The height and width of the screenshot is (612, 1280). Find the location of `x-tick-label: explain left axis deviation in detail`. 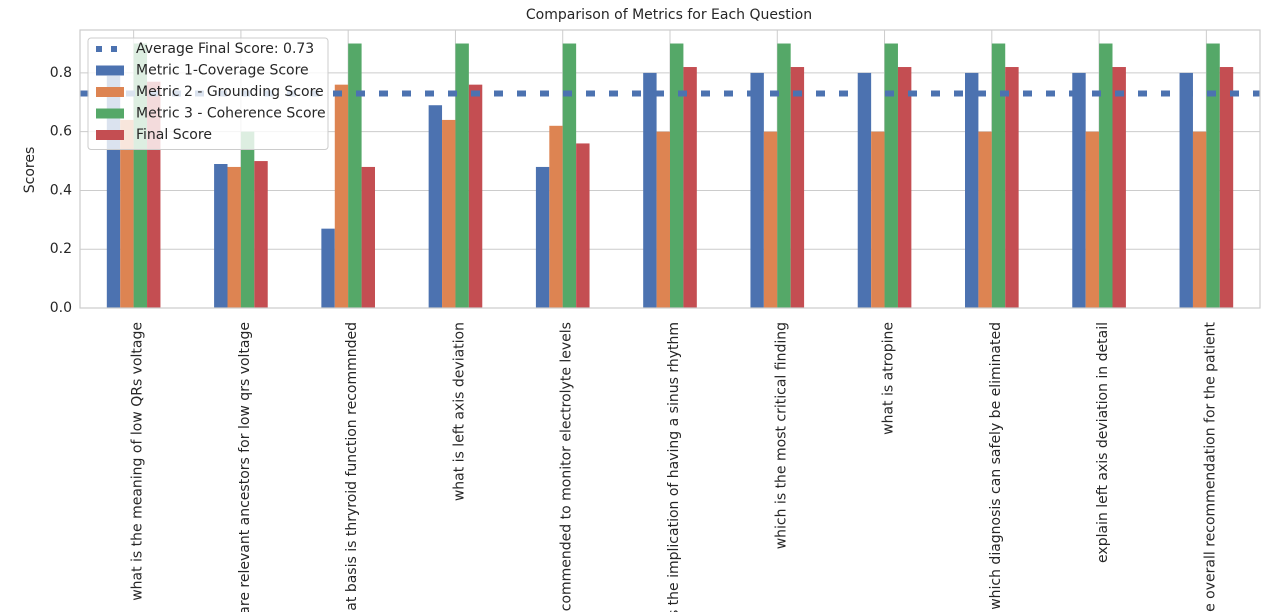

x-tick-label: explain left axis deviation in detail is located at coordinates (1103, 442).